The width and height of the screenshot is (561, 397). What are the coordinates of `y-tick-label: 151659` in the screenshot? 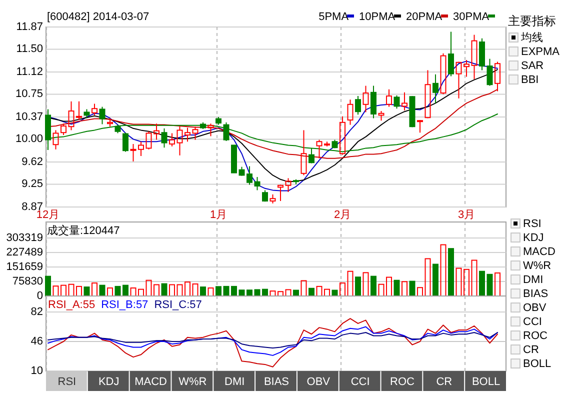 It's located at (24, 266).